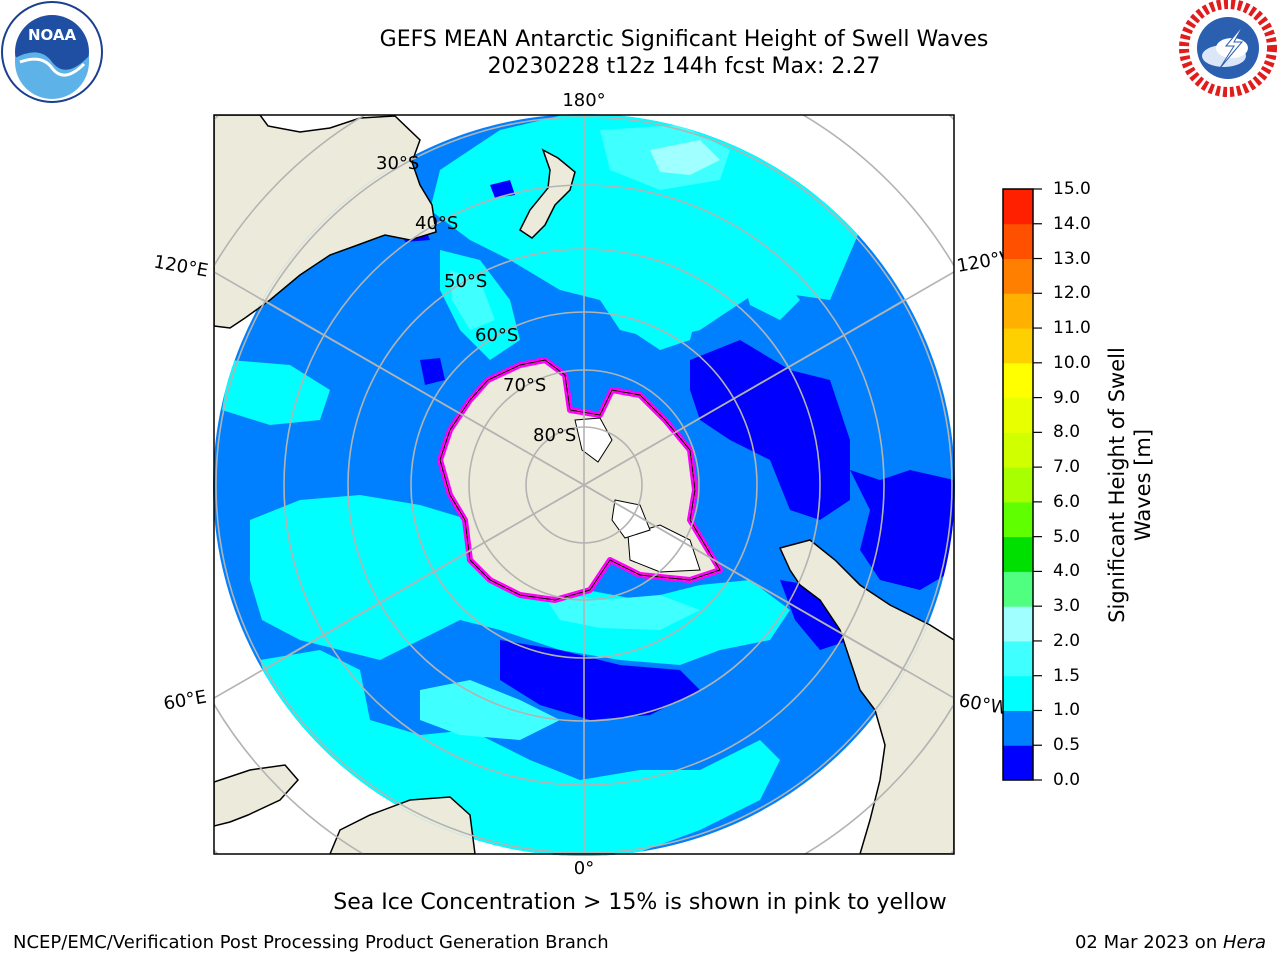 The height and width of the screenshot is (960, 1280). I want to click on lat-label-70s: 70°S, so click(524, 385).